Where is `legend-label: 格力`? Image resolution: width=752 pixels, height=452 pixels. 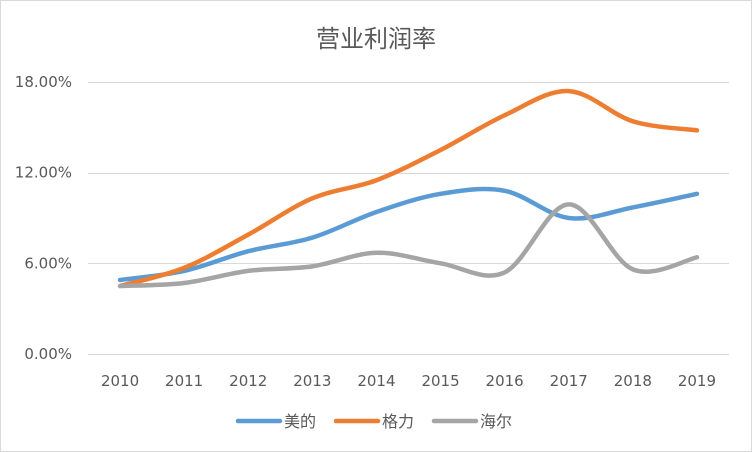
legend-label: 格力 is located at coordinates (398, 421).